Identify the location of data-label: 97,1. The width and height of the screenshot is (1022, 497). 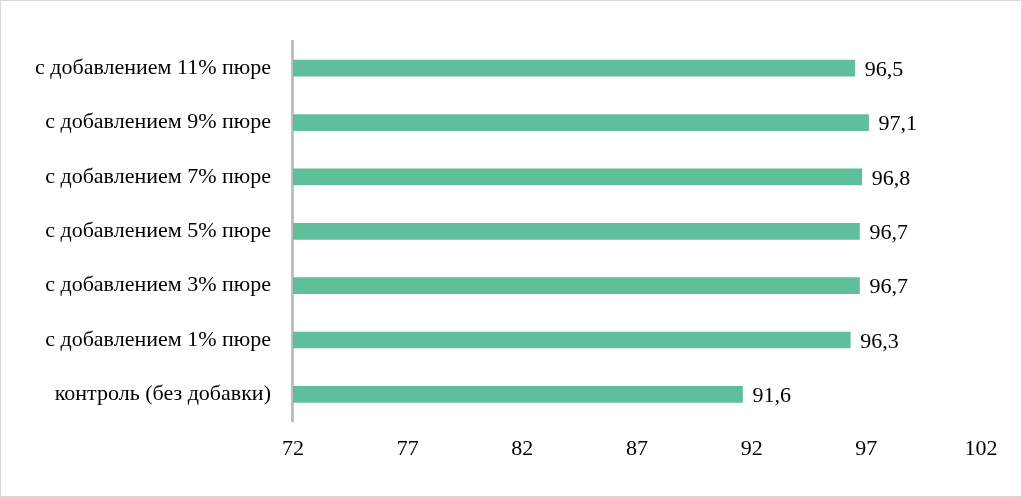
(898, 123).